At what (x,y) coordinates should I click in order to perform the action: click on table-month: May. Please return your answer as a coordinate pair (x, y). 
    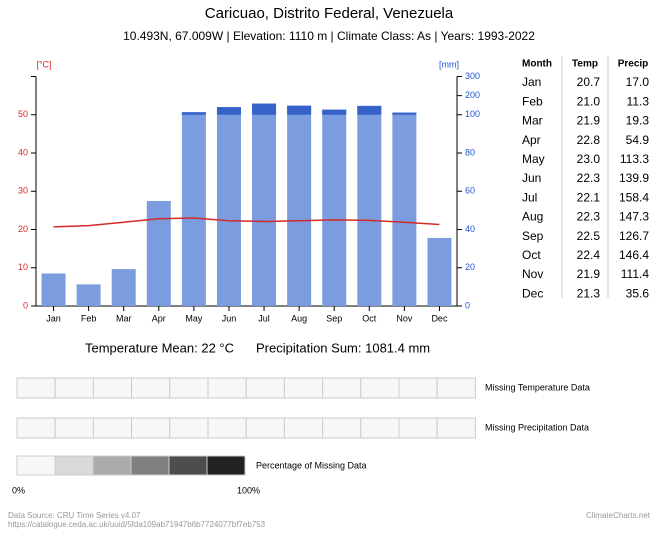
    Looking at the image, I should click on (533, 159).